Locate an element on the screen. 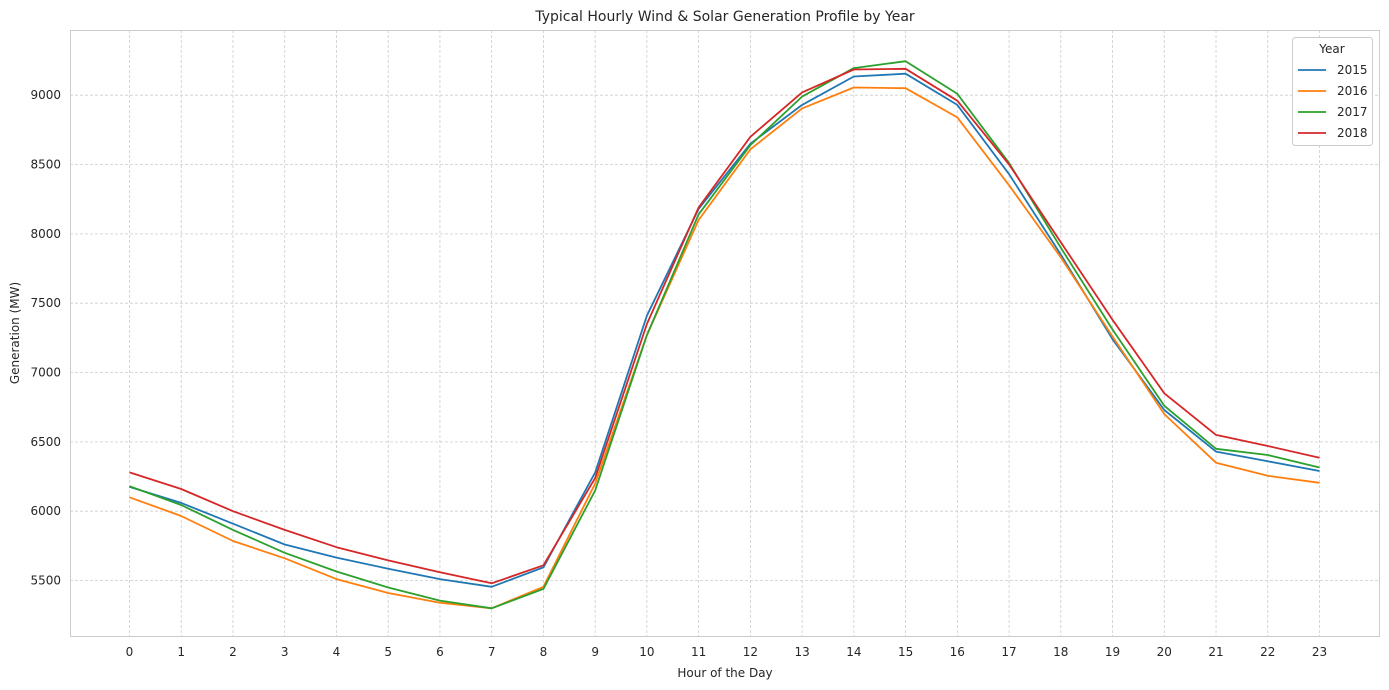 The width and height of the screenshot is (1389, 690). legend-box is located at coordinates (1332, 91).